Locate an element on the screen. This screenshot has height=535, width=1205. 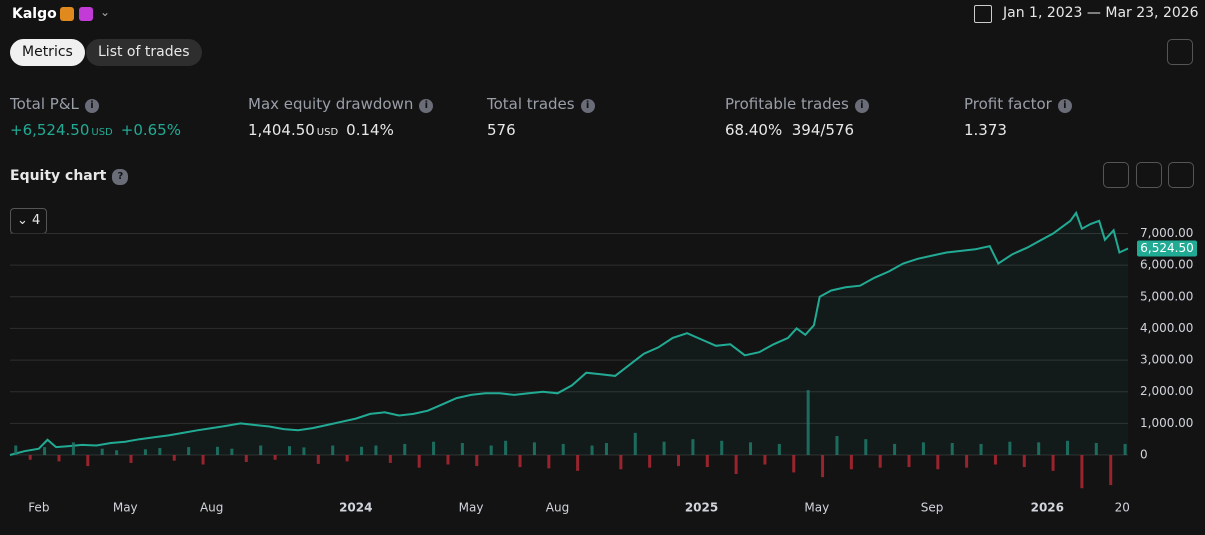
date-range: Jan 1, 2023 — Mar 23, 2026 is located at coordinates (1101, 13).